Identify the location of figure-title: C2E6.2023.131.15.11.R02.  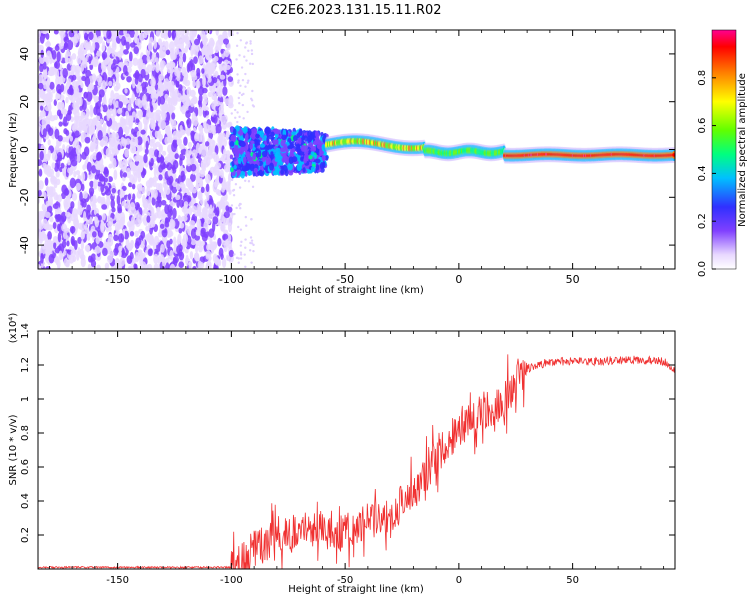
(355, 10).